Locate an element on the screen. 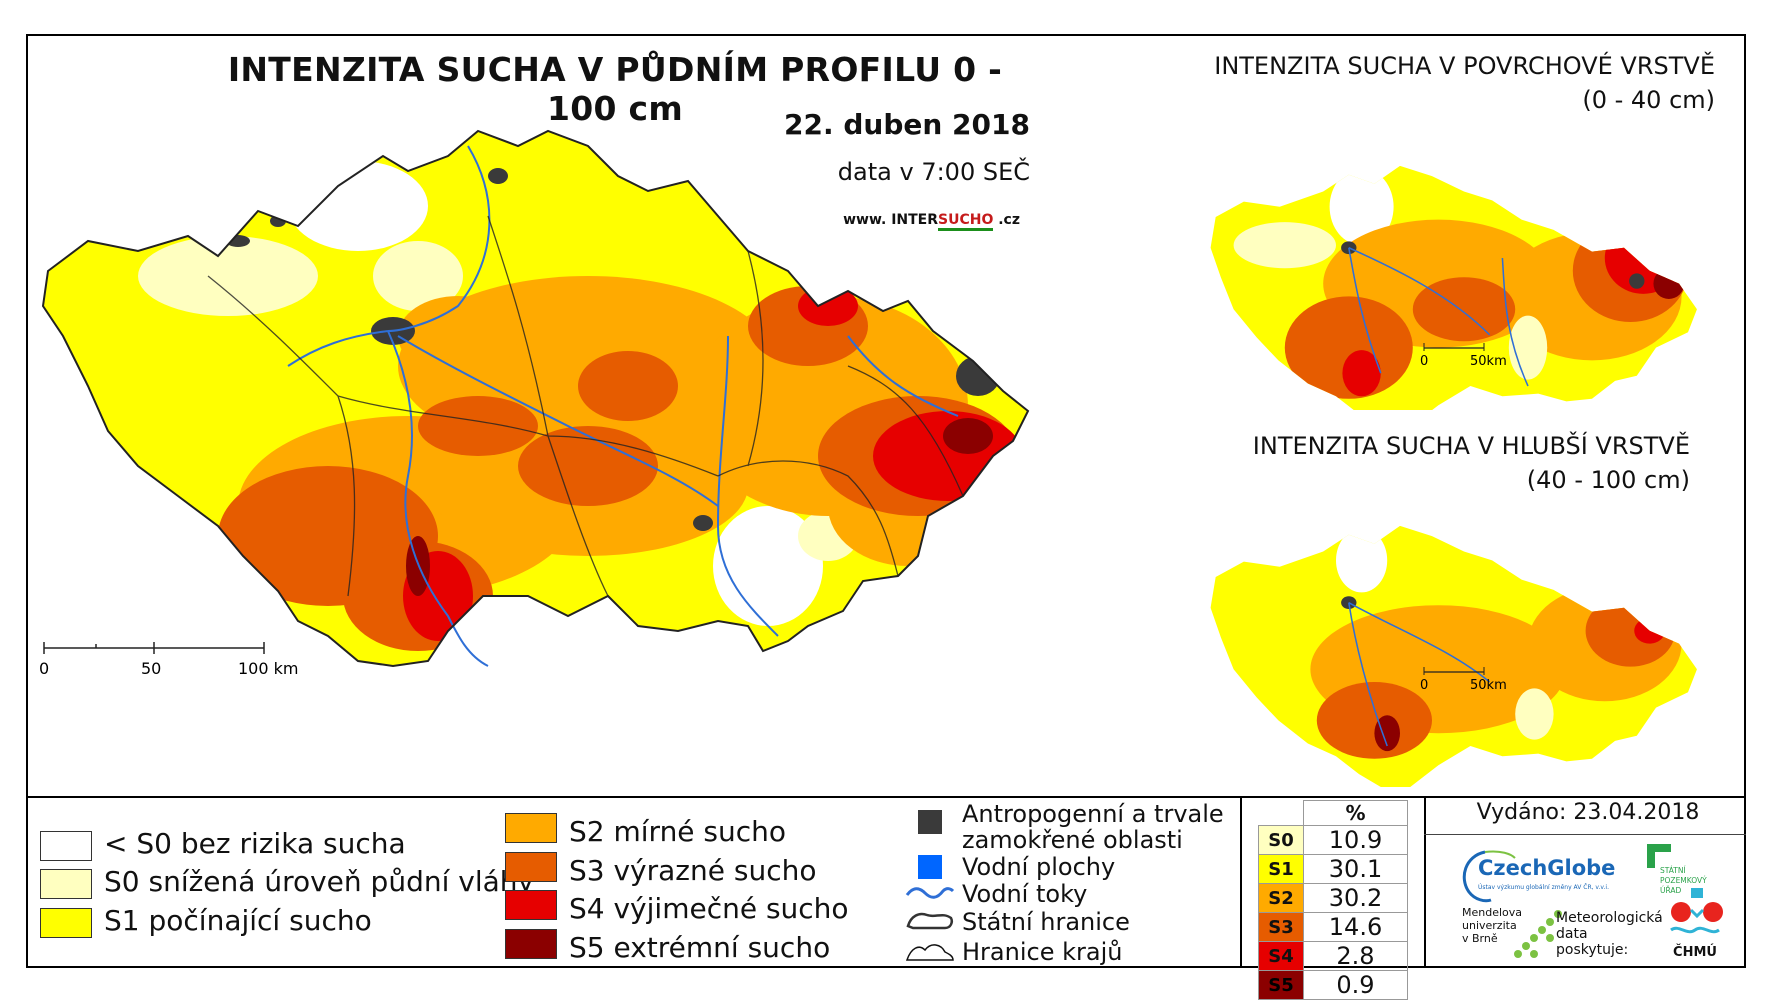 The image size is (1772, 1003). spu-l2: POZEMKOVÝ is located at coordinates (1683, 880).